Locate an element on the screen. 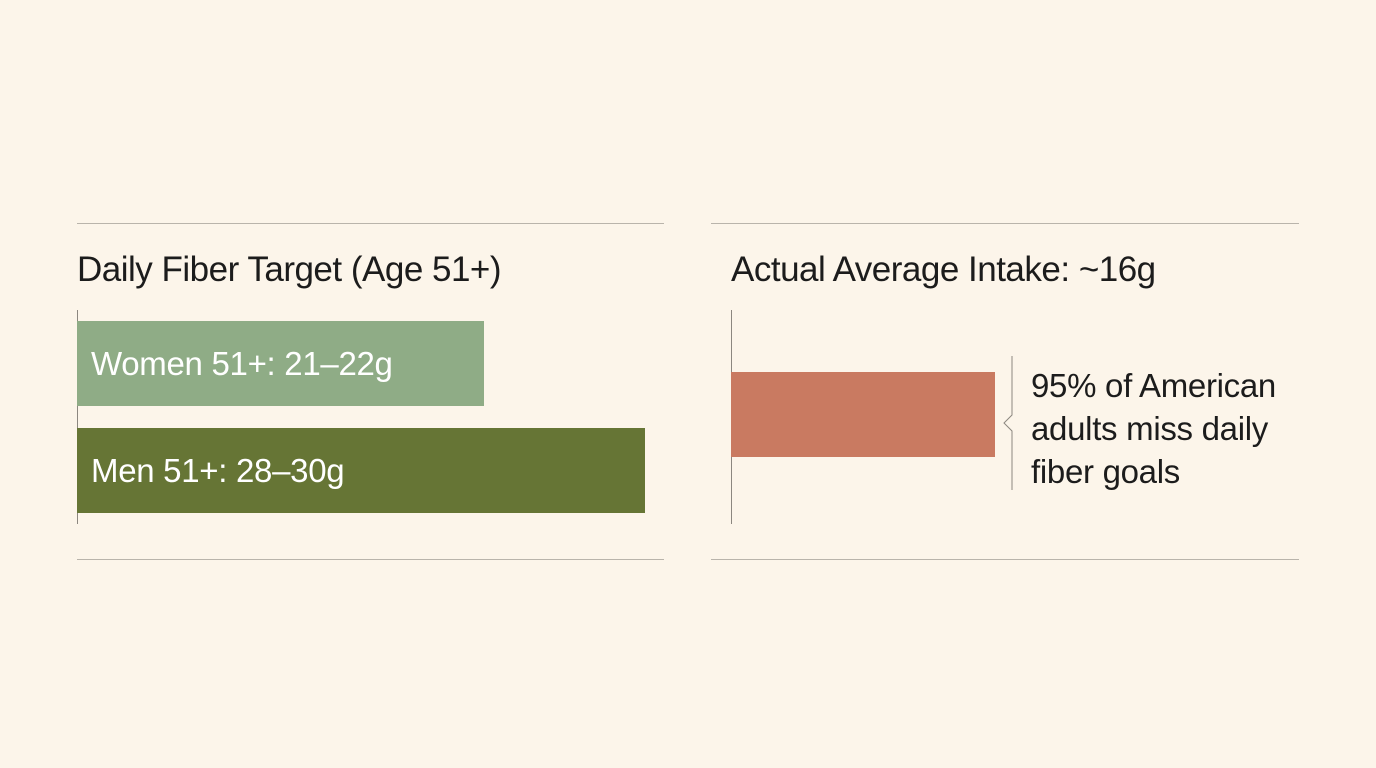  callout-bracket is located at coordinates (1008, 423).